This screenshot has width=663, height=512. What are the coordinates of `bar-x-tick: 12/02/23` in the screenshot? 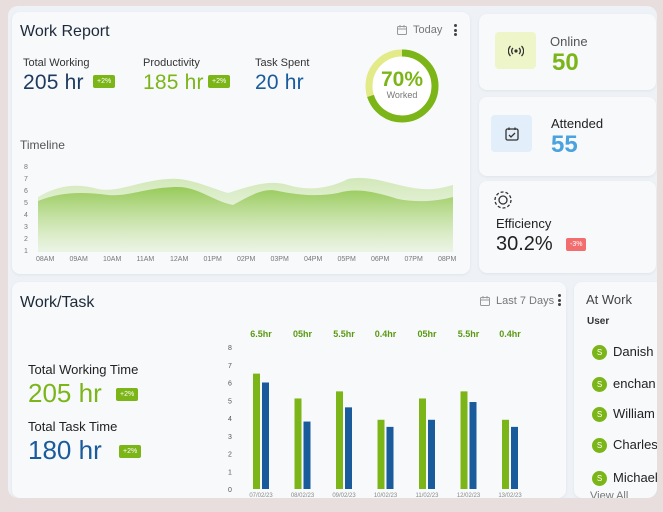 It's located at (469, 495).